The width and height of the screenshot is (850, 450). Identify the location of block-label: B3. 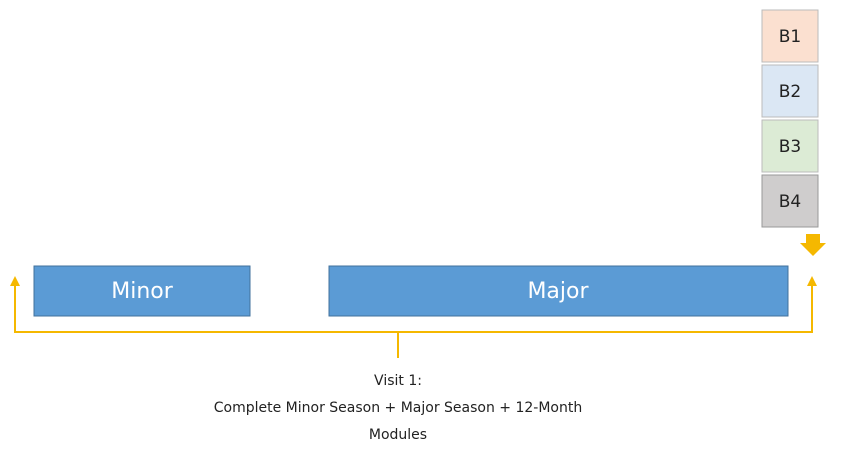
(790, 147).